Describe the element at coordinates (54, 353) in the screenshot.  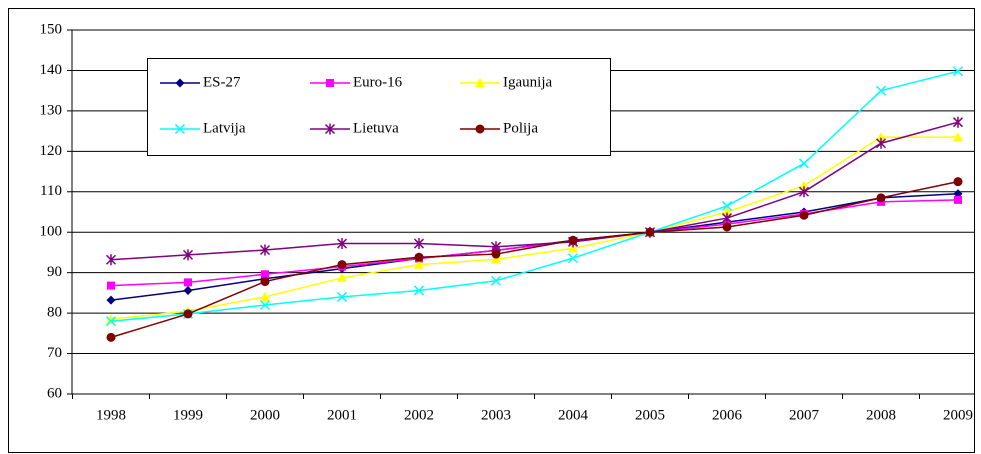
I see `y-tick-label: 70` at that location.